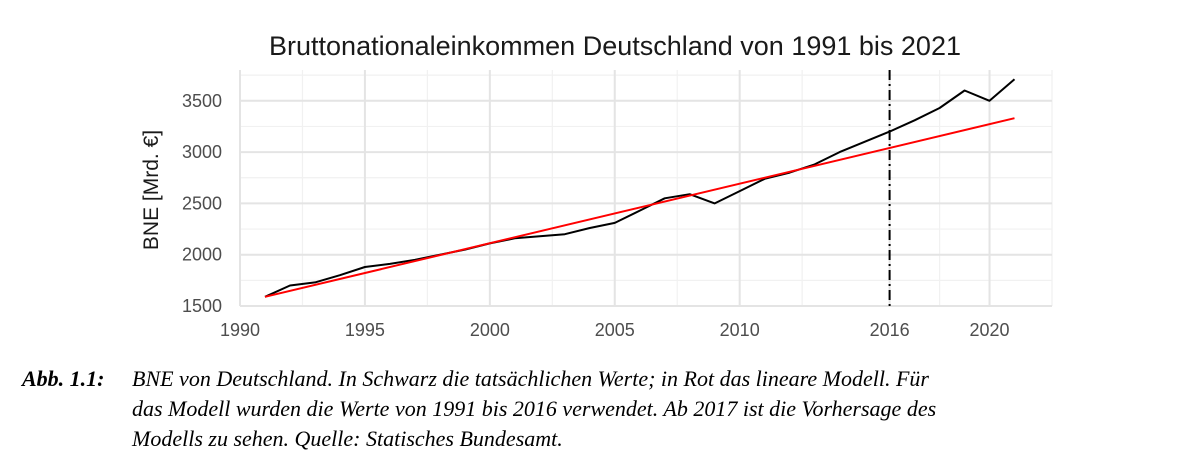 Image resolution: width=1185 pixels, height=476 pixels. I want to click on y-axis-label: BNE [Mrd. €], so click(151, 190).